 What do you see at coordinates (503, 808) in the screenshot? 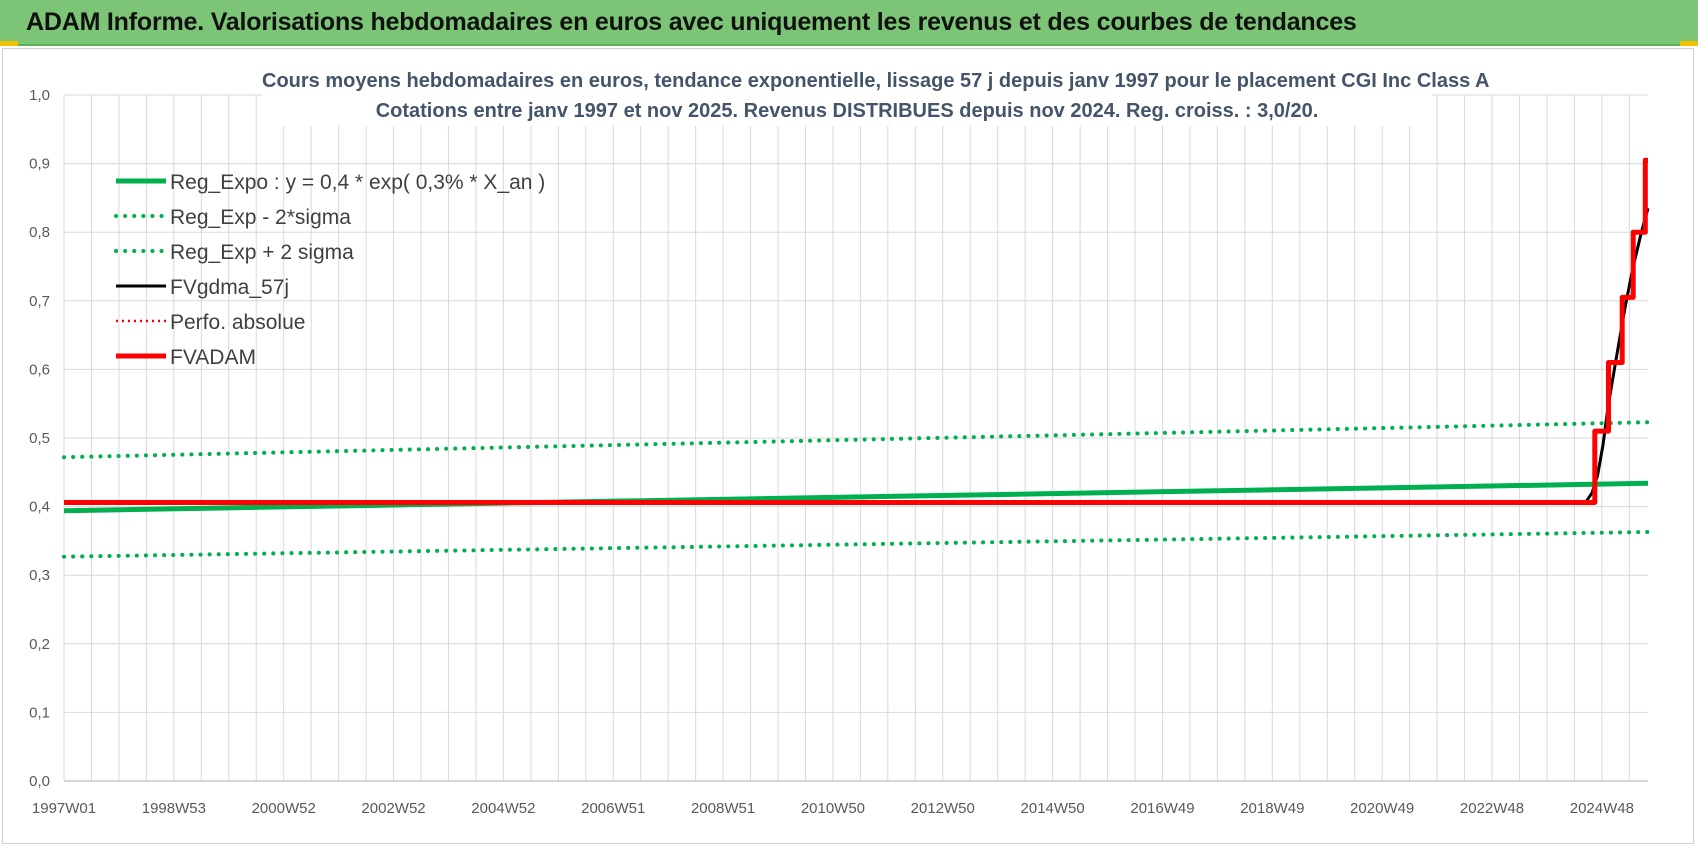
I see `x-tick-label: 2004W52` at bounding box center [503, 808].